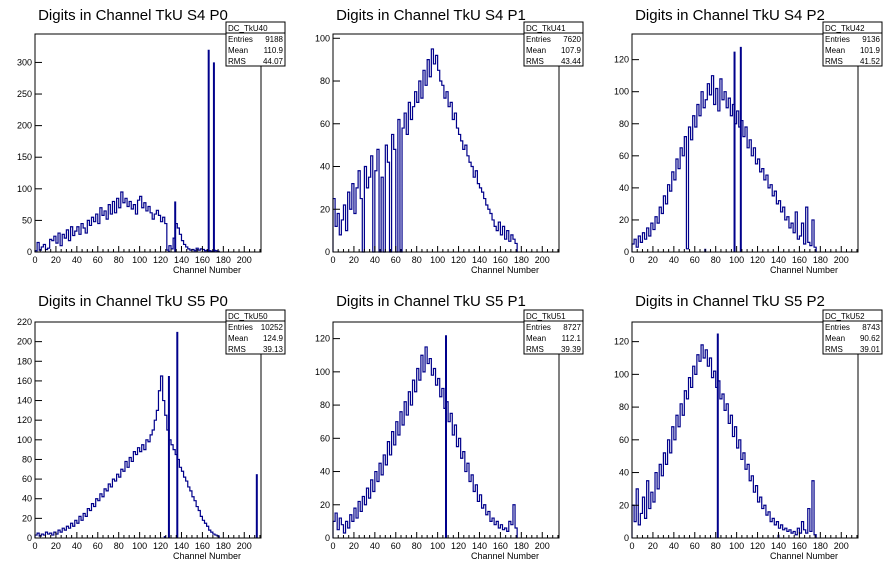 The width and height of the screenshot is (896, 574). What do you see at coordinates (572, 327) in the screenshot?
I see `stats-entries-value: 8727` at bounding box center [572, 327].